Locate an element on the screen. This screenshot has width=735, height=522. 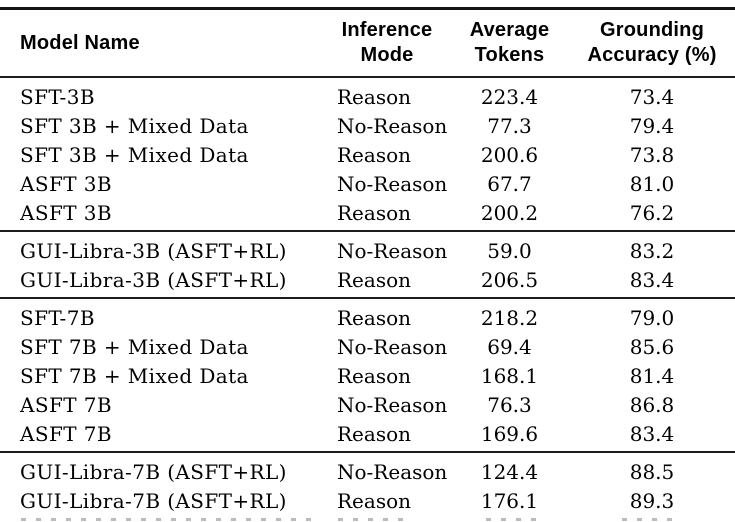
grounding-accuracy-cell: 83.2 is located at coordinates (652, 251).